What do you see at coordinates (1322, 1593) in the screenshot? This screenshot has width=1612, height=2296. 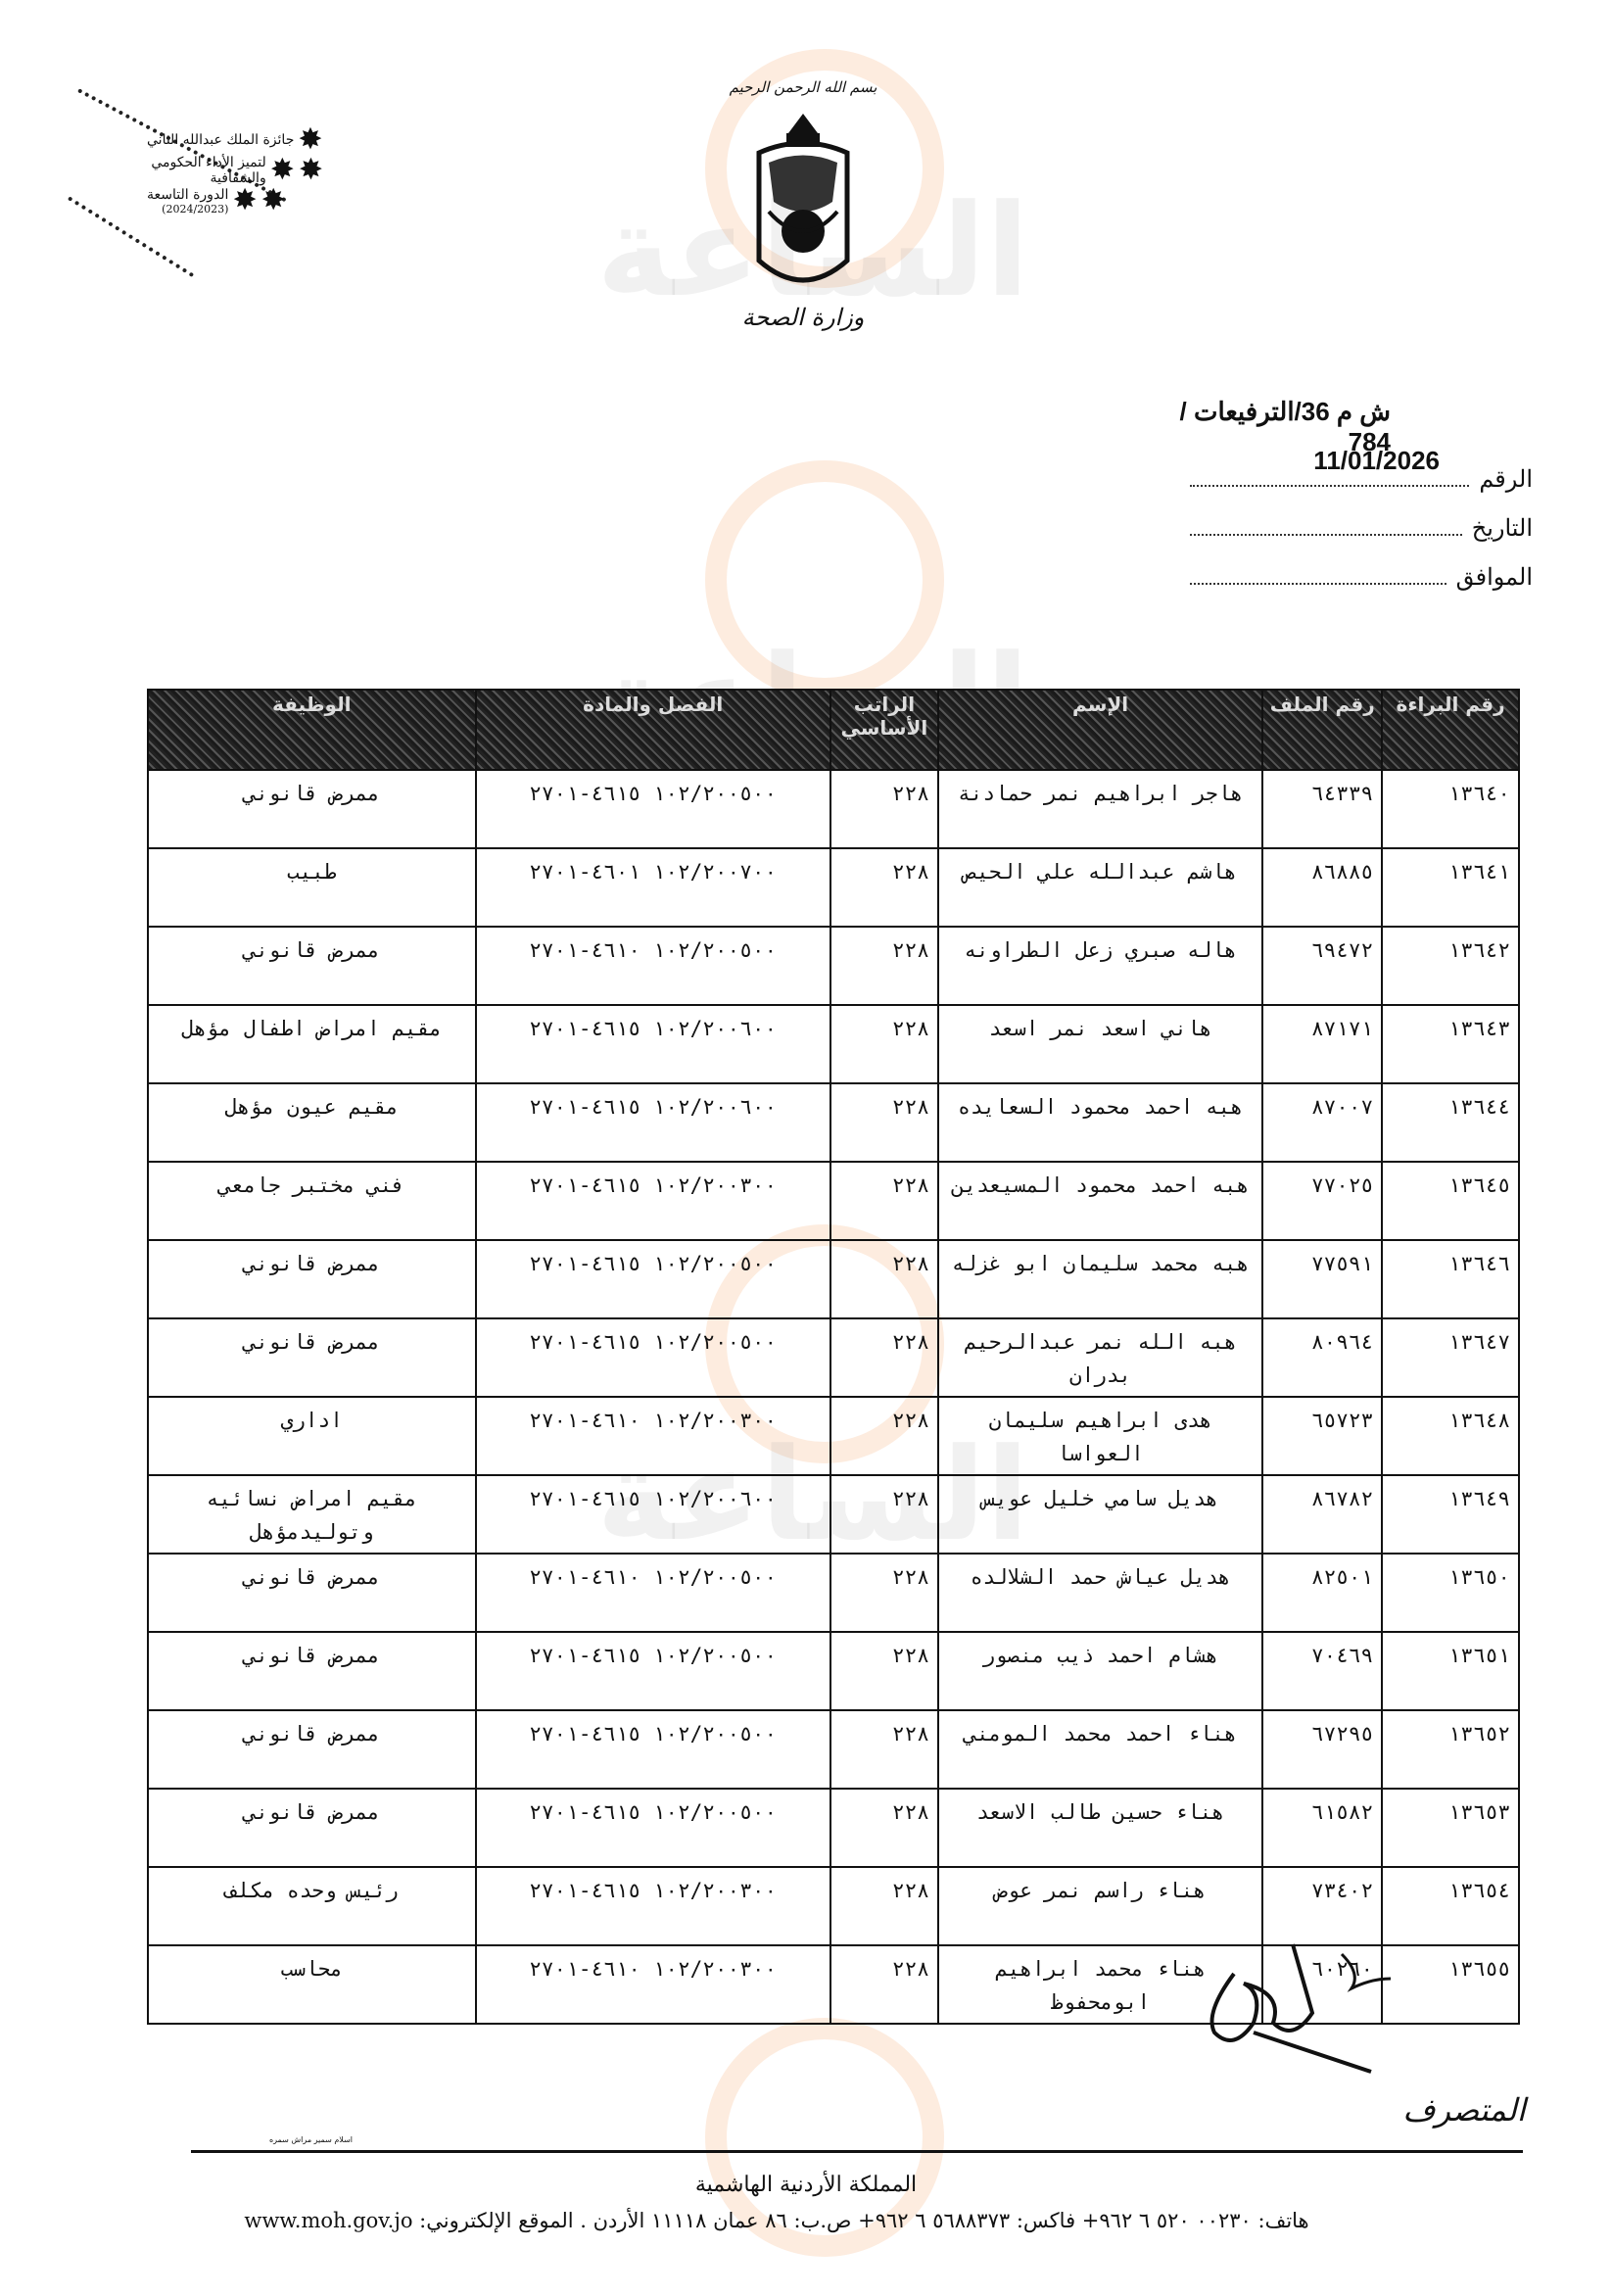 I see `cell-file-number: ٨٢٥٠١` at bounding box center [1322, 1593].